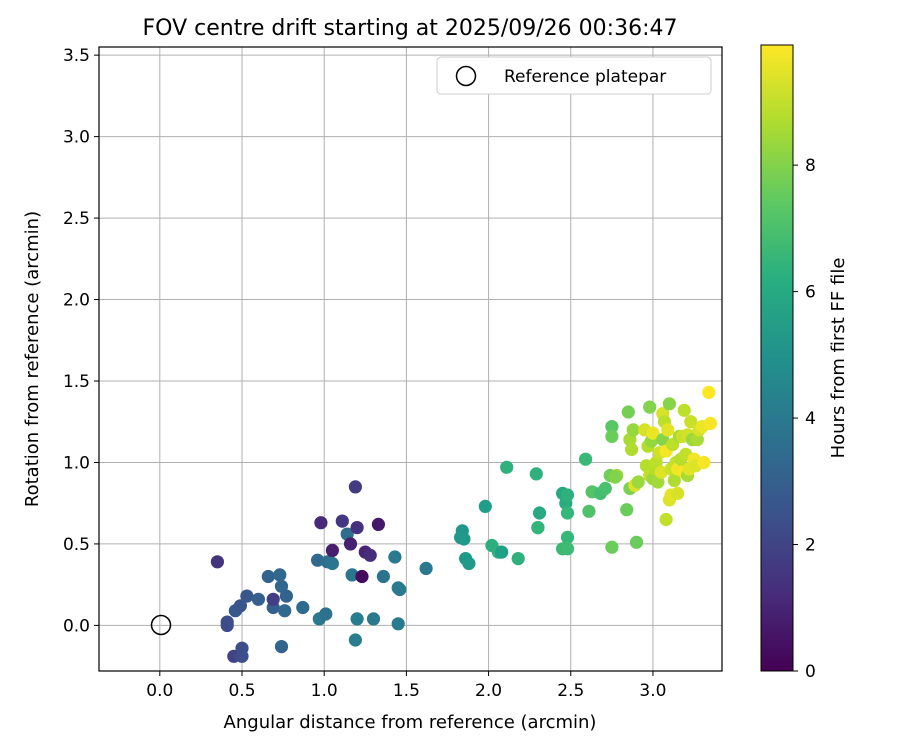 The image size is (900, 750). What do you see at coordinates (410, 722) in the screenshot?
I see `x-axis-label: Angular distance from reference (arcmin)` at bounding box center [410, 722].